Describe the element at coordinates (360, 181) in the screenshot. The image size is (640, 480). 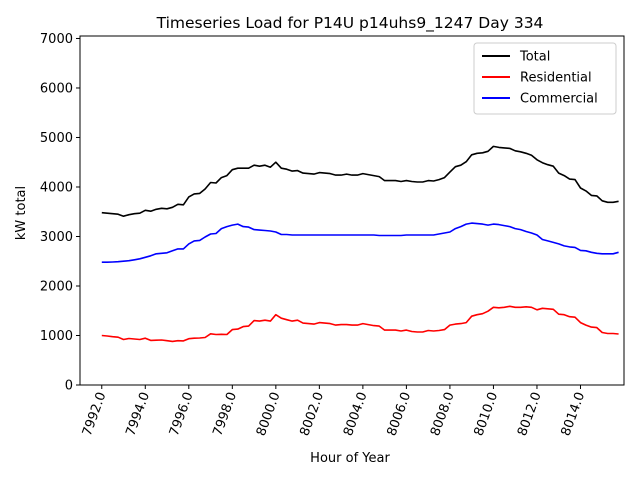
I see `series-line-total` at that location.